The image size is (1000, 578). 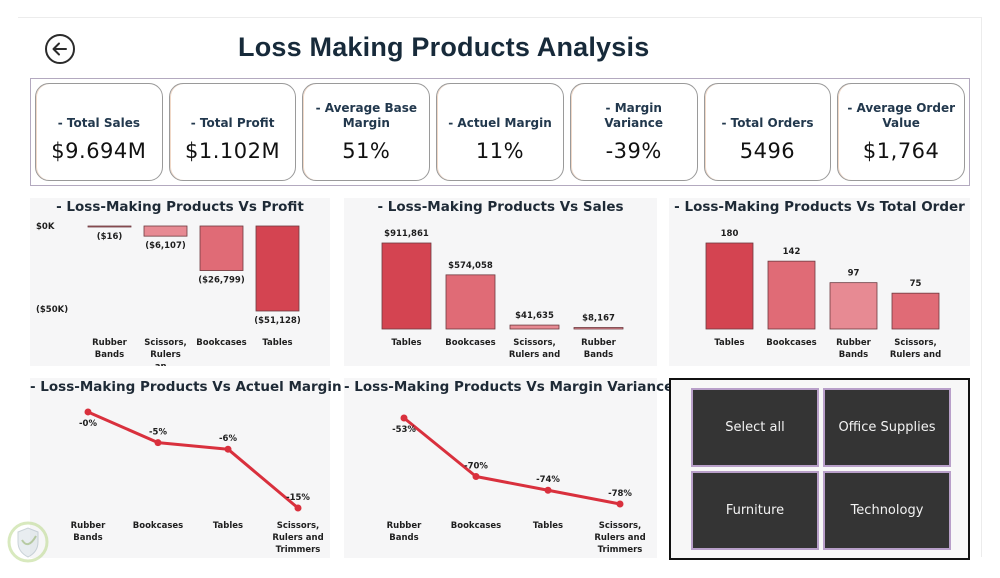 What do you see at coordinates (887, 510) in the screenshot?
I see `slicer-option-technology: Technology` at bounding box center [887, 510].